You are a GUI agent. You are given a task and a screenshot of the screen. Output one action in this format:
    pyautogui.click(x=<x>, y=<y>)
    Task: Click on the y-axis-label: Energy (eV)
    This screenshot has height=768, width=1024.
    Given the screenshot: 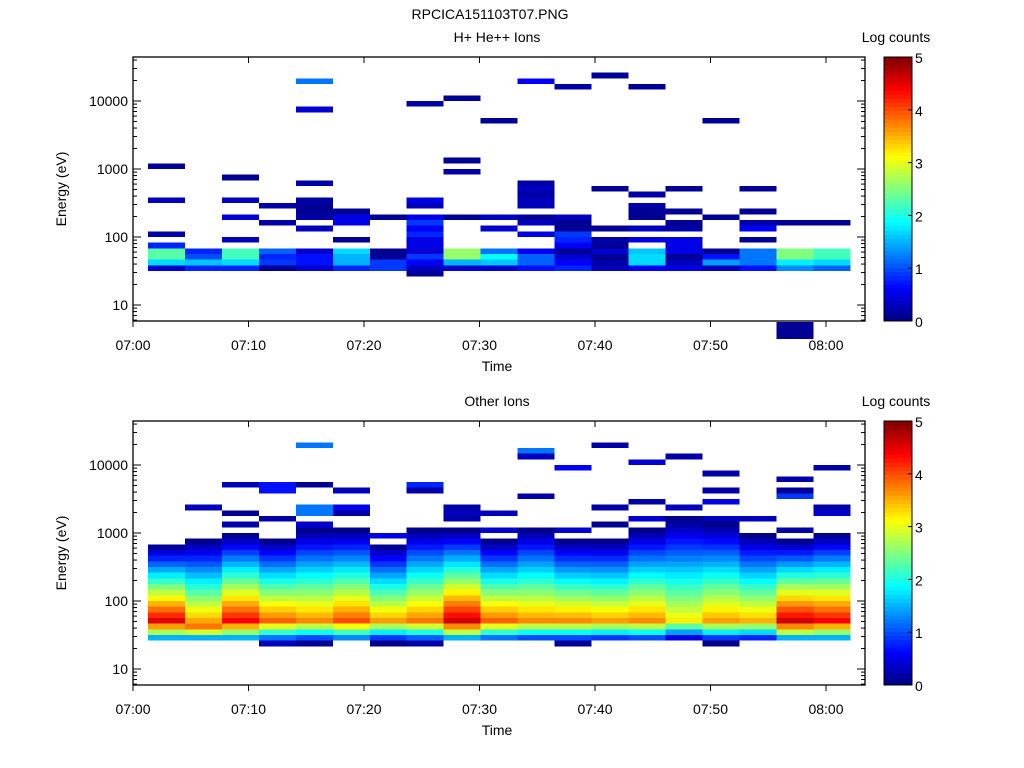 What is the action you would take?
    pyautogui.click(x=61, y=189)
    